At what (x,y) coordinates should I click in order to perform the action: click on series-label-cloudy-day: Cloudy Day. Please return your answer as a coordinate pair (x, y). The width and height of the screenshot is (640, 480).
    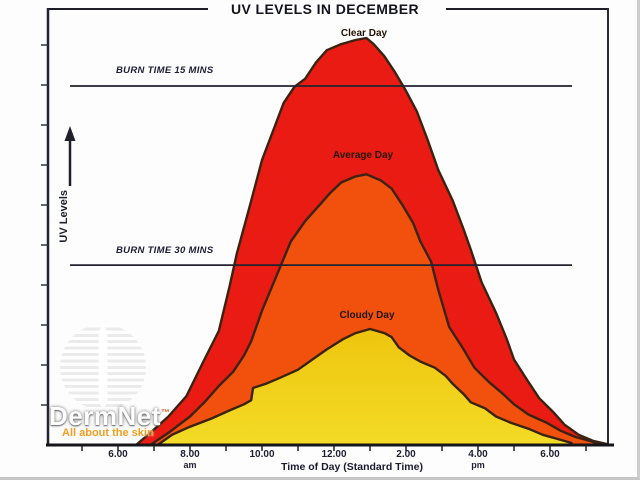
    Looking at the image, I should click on (367, 315).